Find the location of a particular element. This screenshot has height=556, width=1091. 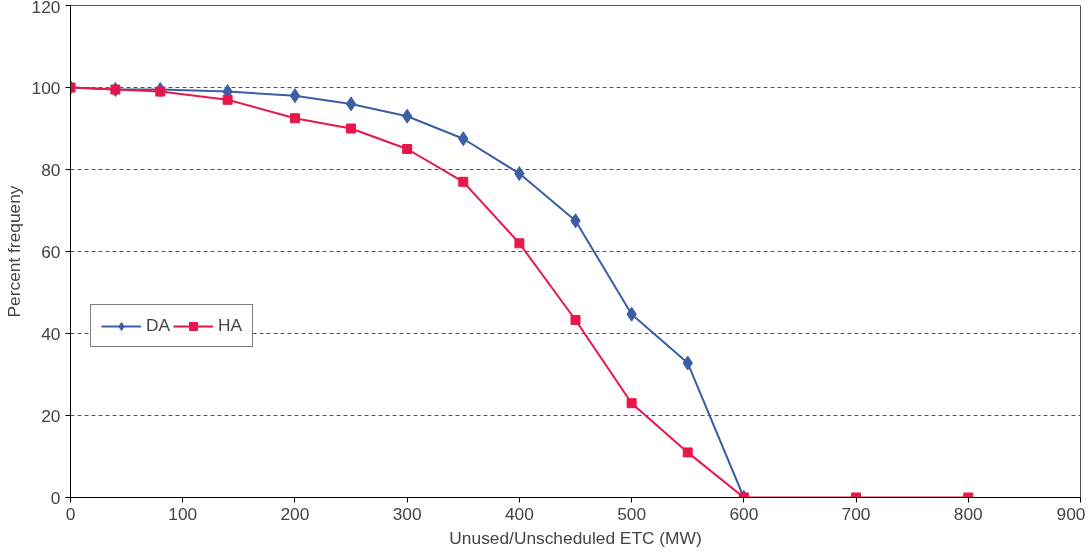

y-tick-label: 80 is located at coordinates (51, 169).